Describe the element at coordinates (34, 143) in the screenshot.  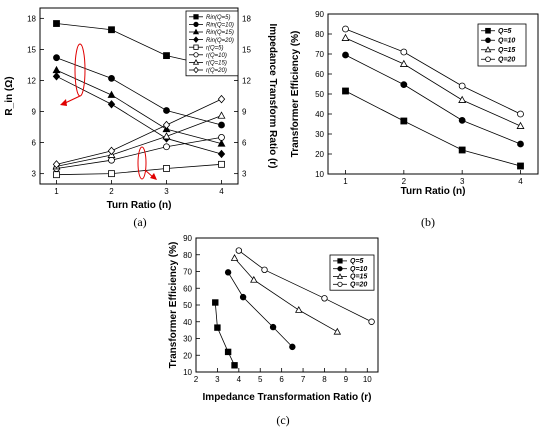
I see `y-tick-label: 6` at that location.